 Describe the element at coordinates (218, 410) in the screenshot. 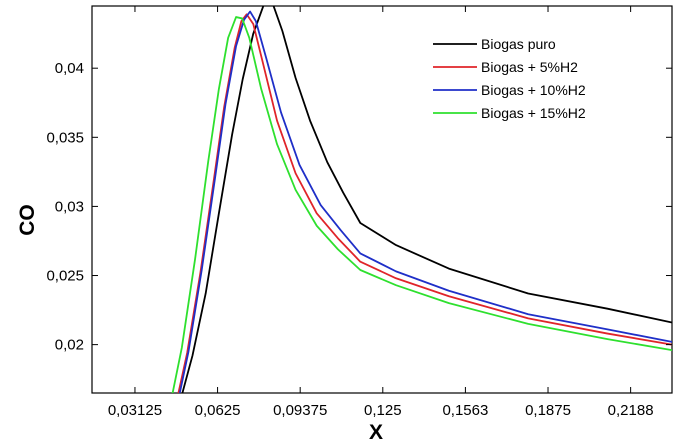

I see `x-tick-label: 0,0625` at that location.